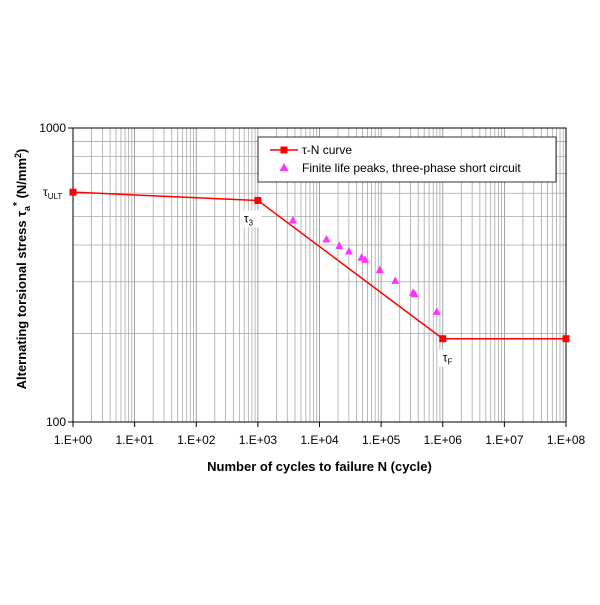  I want to click on annotation-ult: τULT, so click(52, 193).